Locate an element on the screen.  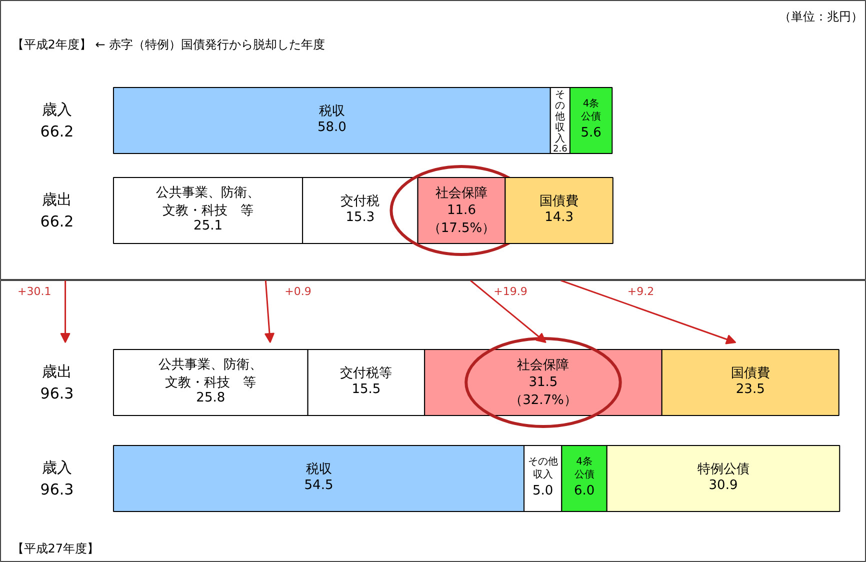
data-label: 25.1 is located at coordinates (208, 226).